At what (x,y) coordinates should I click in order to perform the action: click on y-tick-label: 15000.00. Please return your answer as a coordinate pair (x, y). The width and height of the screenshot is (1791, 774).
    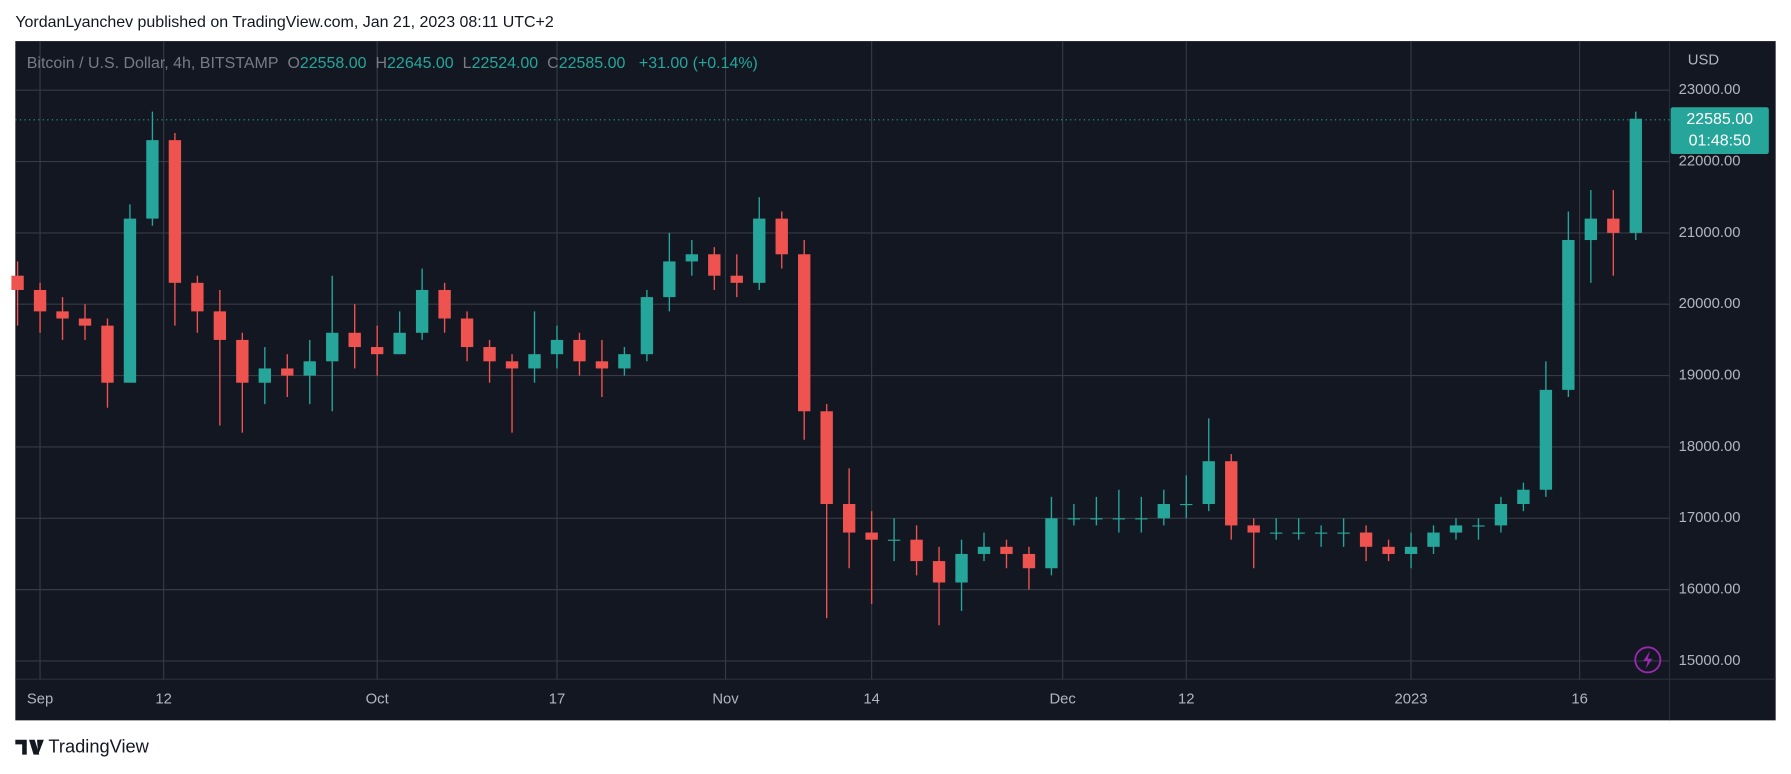
    Looking at the image, I should click on (1710, 661).